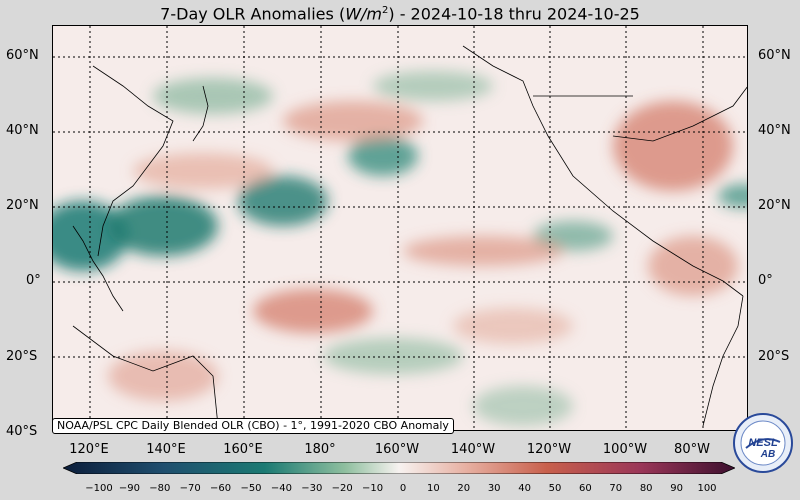  Describe the element at coordinates (774, 55) in the screenshot. I see `lat-label-60n-right: 60°N` at that location.